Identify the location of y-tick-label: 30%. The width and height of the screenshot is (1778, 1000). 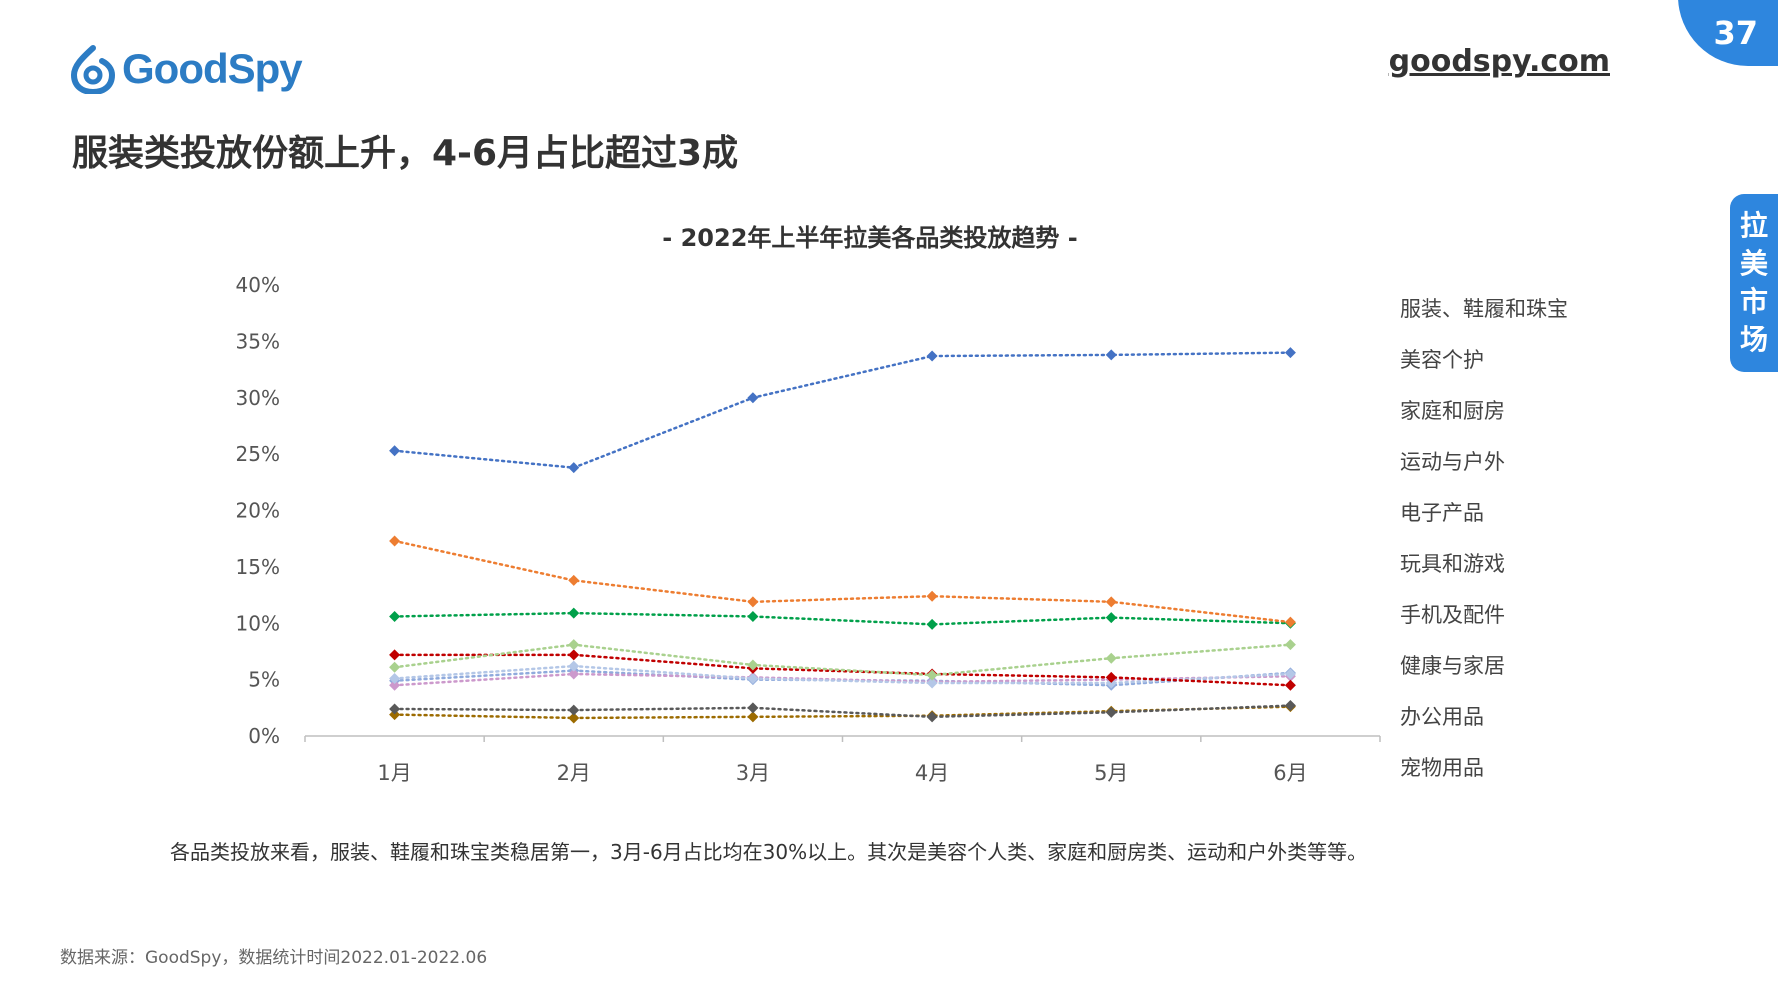
(258, 398).